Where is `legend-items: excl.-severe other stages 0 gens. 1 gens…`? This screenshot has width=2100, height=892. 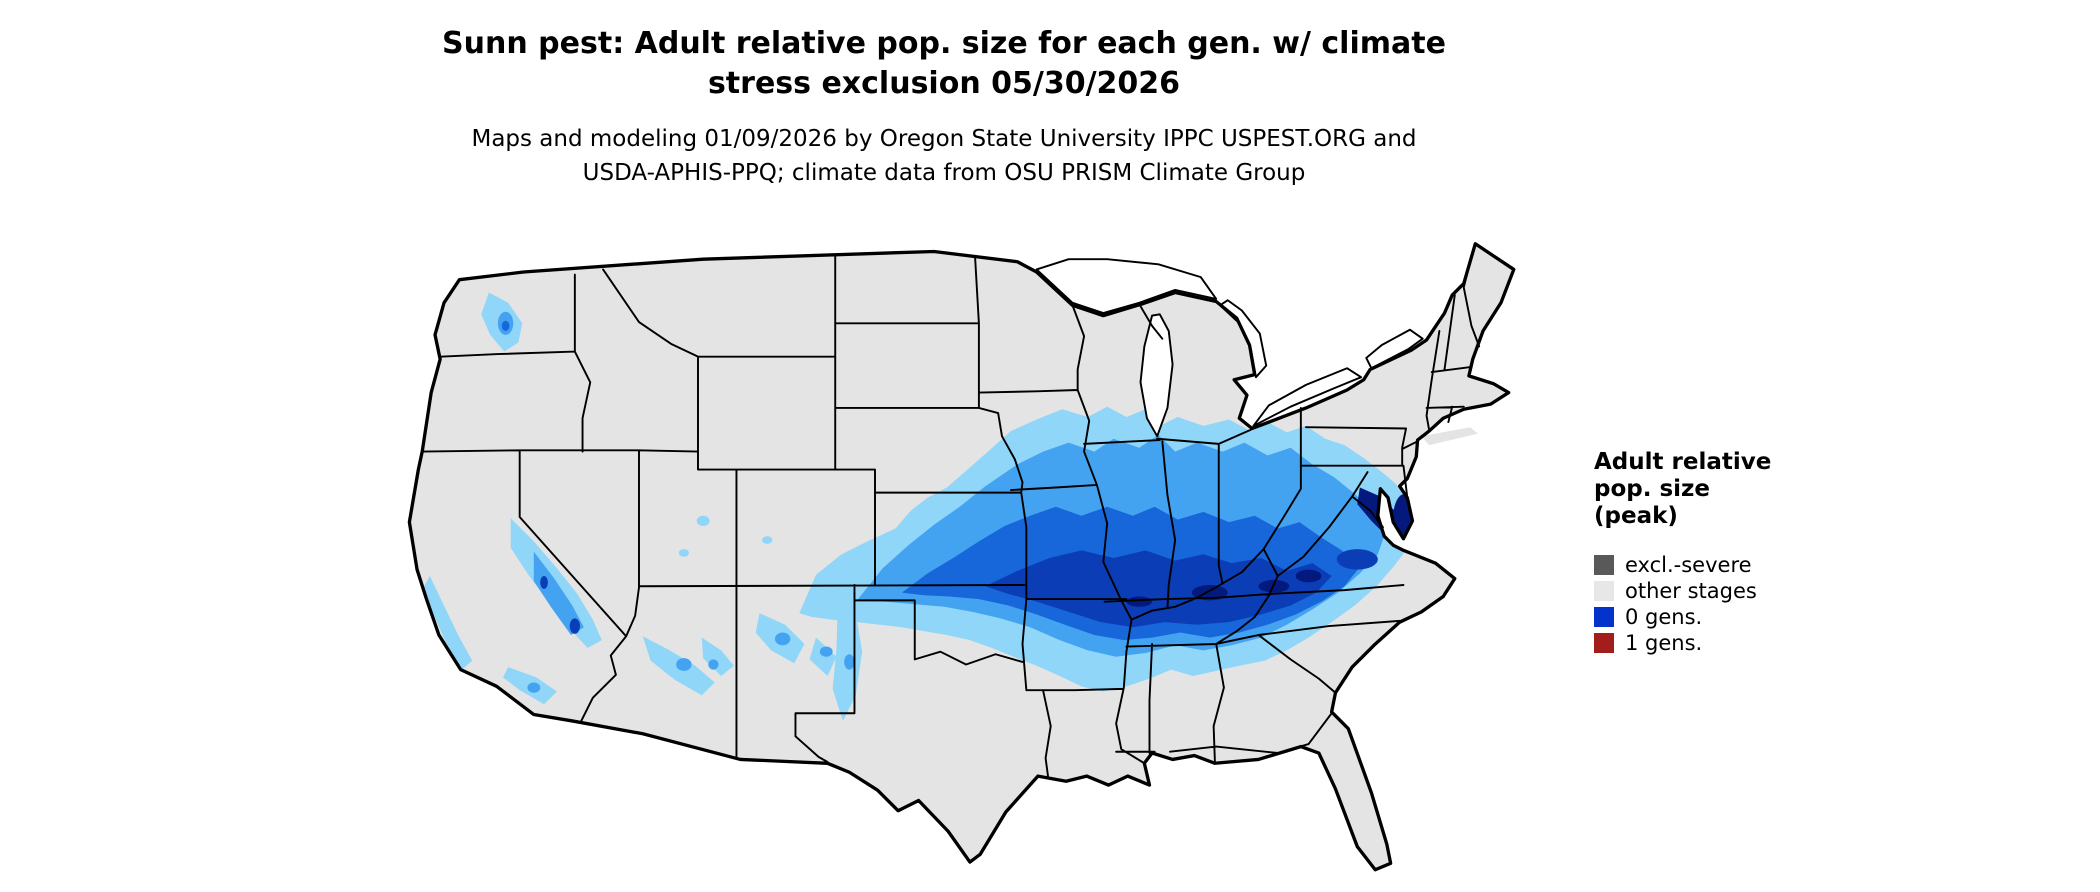 legend-items: excl.-severe other stages 0 gens. 1 gens… is located at coordinates (1744, 604).